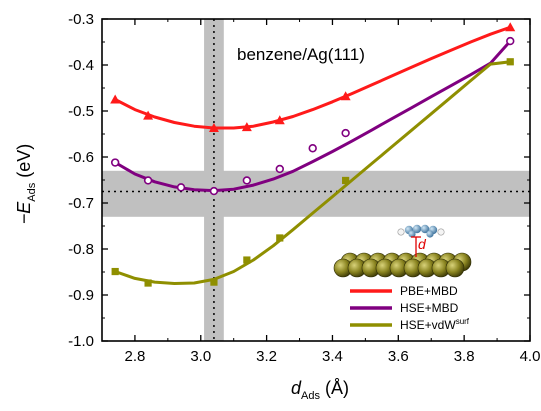 This screenshot has height=411, width=541. Describe the element at coordinates (429, 291) in the screenshot. I see `legend-label-pbe-mbd: PBE+MBD` at that location.